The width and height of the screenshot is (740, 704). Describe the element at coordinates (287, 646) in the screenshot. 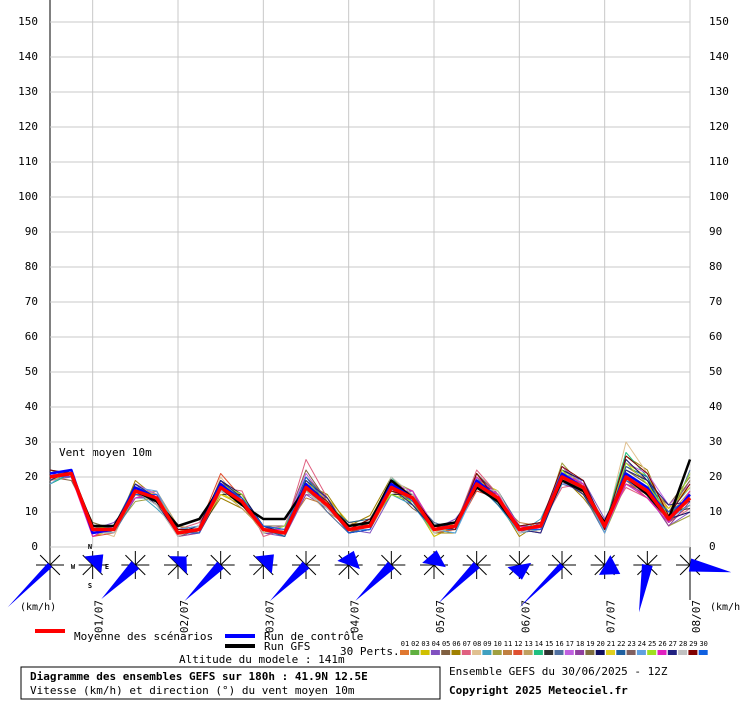

I see `legend-label: Run GFS` at that location.